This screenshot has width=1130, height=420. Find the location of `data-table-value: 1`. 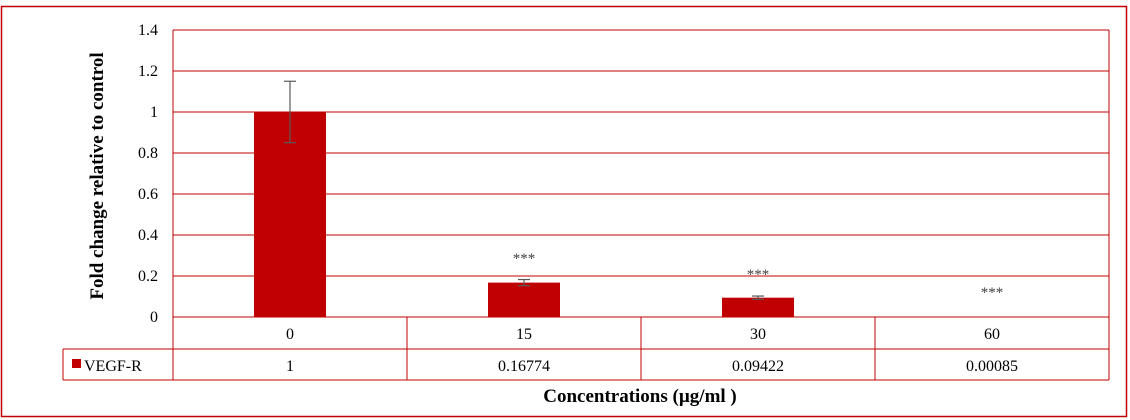

data-table-value: 1 is located at coordinates (290, 366).